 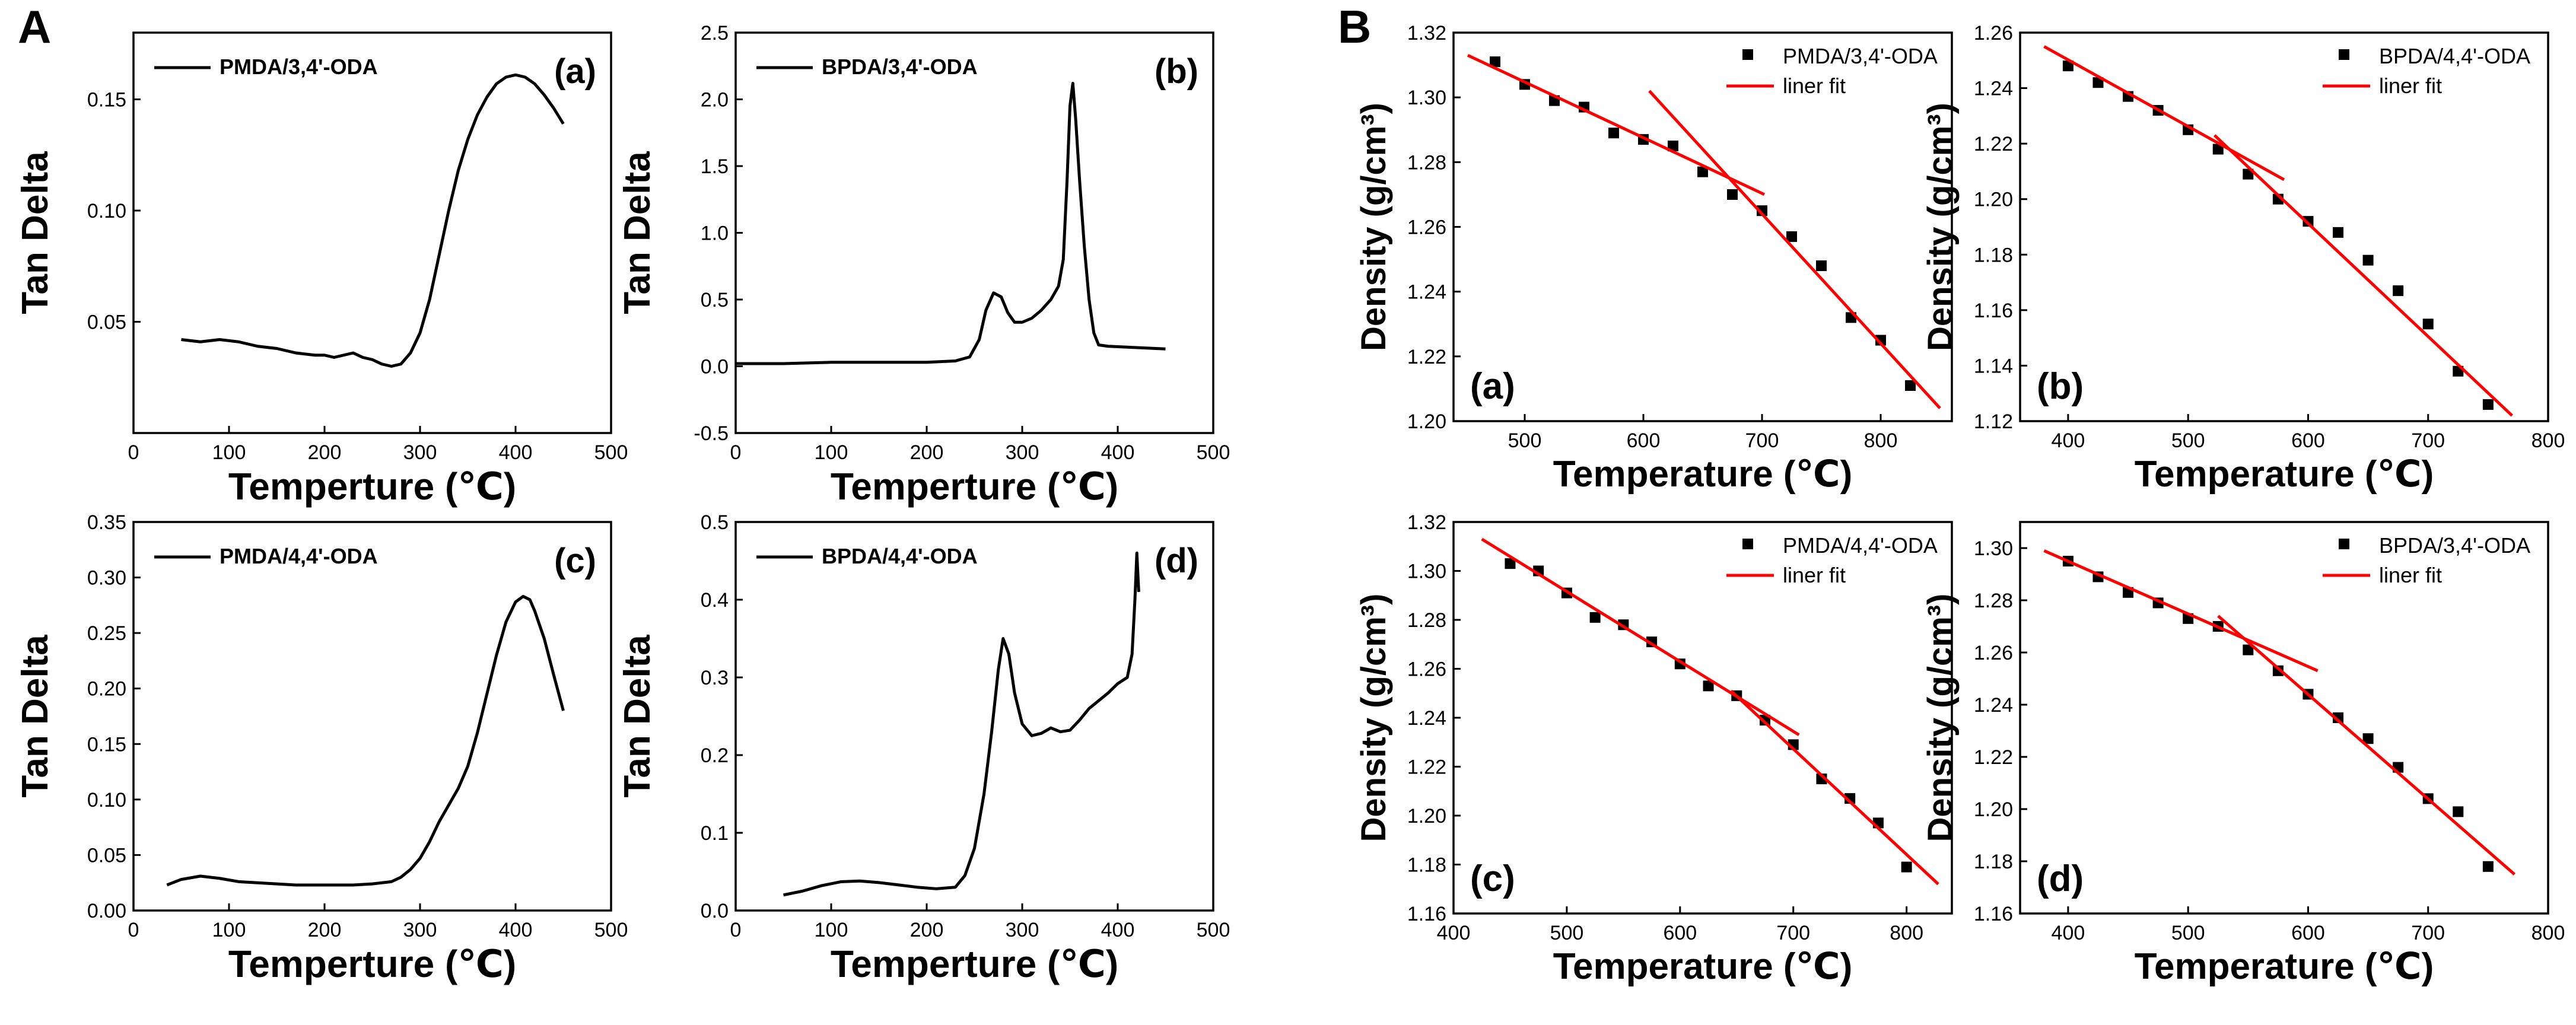 What do you see at coordinates (2454, 56) in the screenshot?
I see `legend-label: BPDA/4,4'-ODA` at bounding box center [2454, 56].